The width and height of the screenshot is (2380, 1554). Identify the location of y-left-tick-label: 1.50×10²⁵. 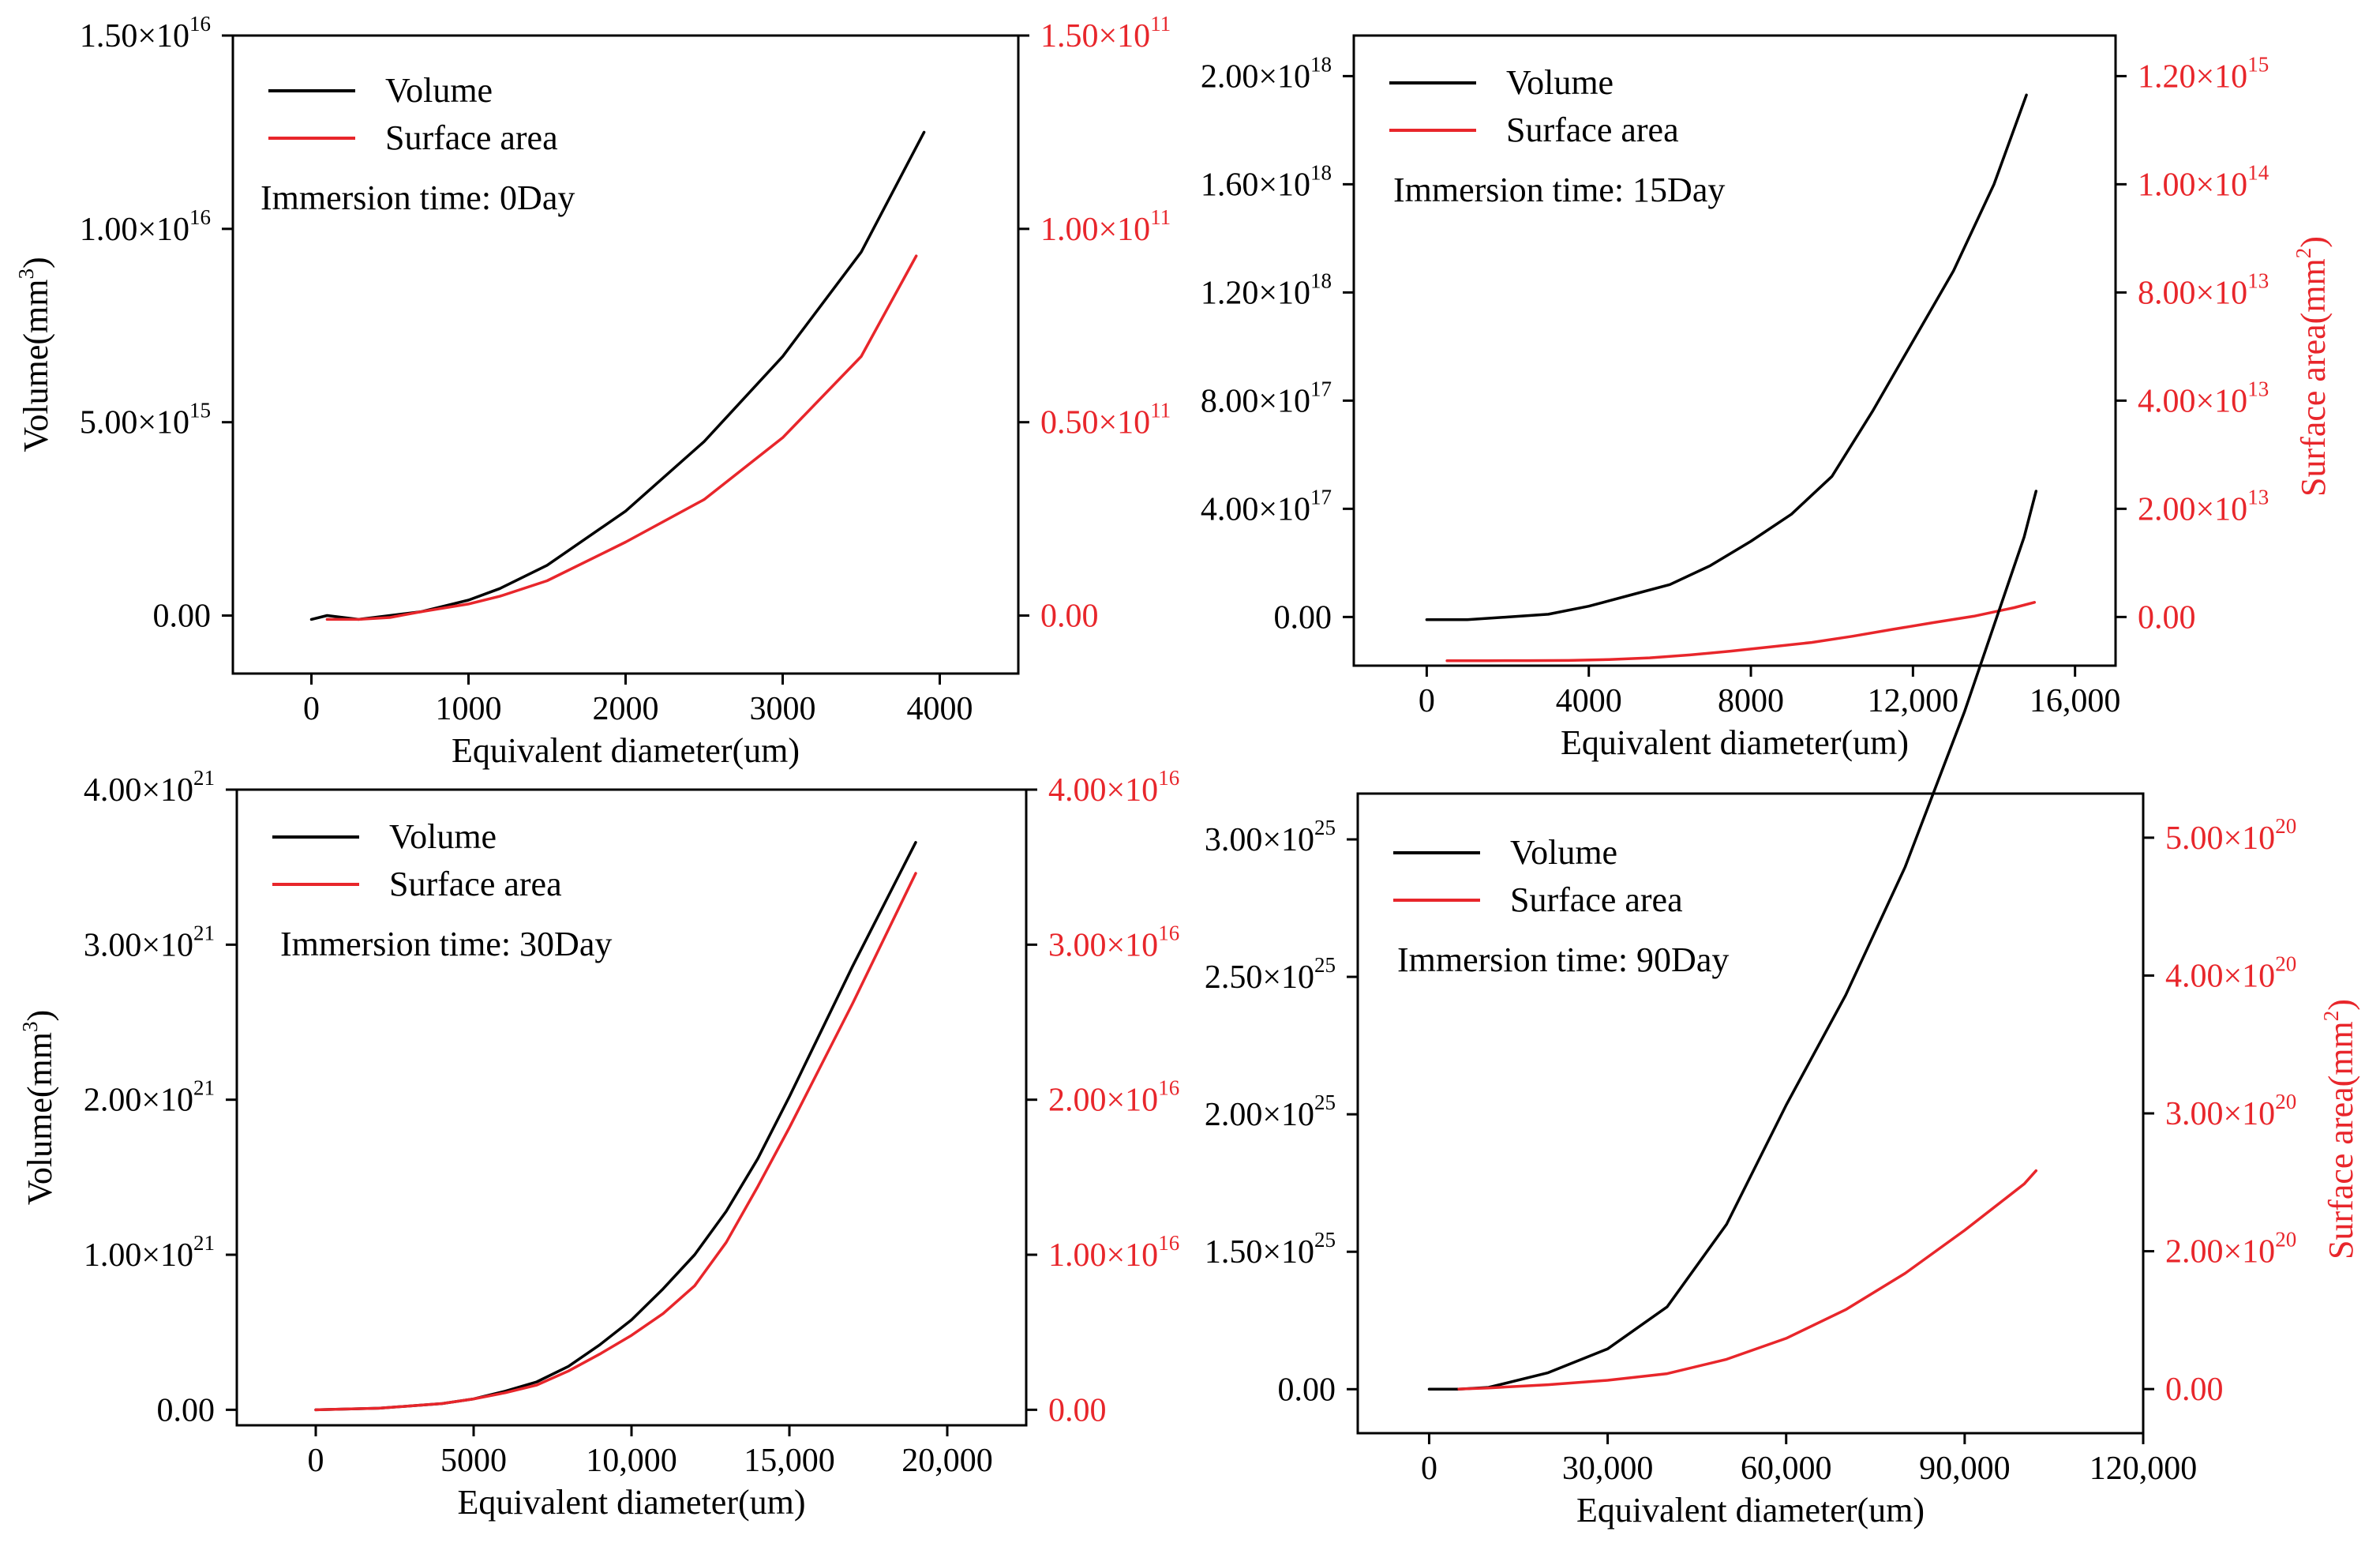
(1270, 1249).